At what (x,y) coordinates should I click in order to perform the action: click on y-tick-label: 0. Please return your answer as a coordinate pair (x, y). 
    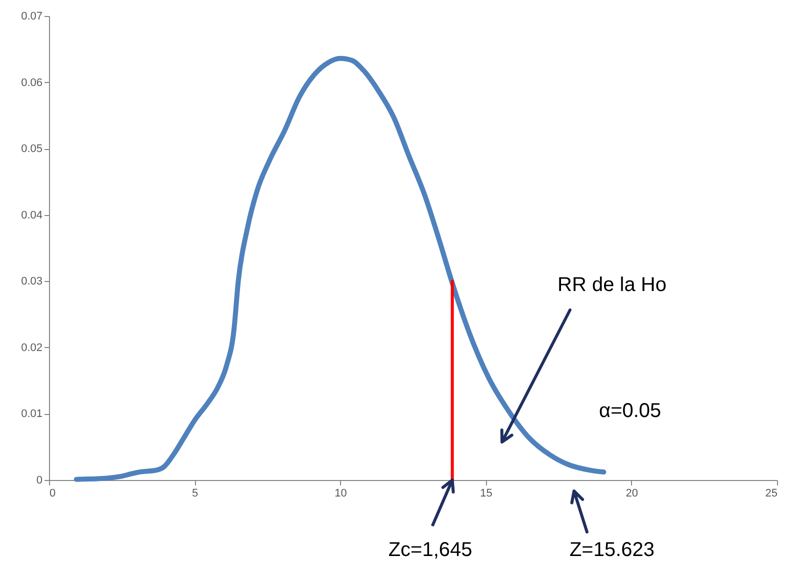
    Looking at the image, I should click on (39, 480).